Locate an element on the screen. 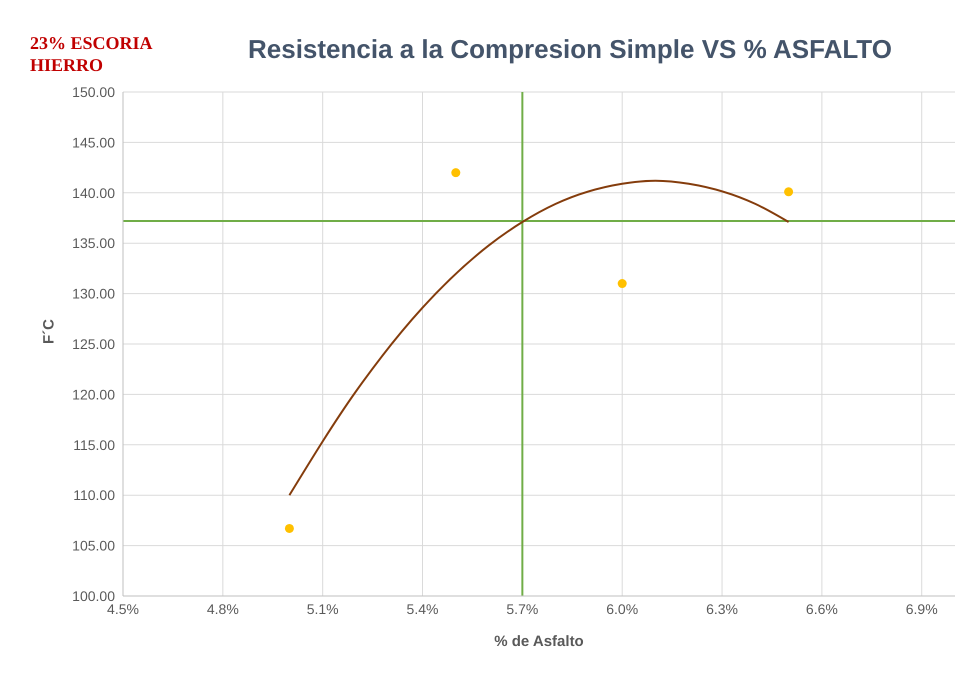  x-tick-label: 6.9% is located at coordinates (922, 608).